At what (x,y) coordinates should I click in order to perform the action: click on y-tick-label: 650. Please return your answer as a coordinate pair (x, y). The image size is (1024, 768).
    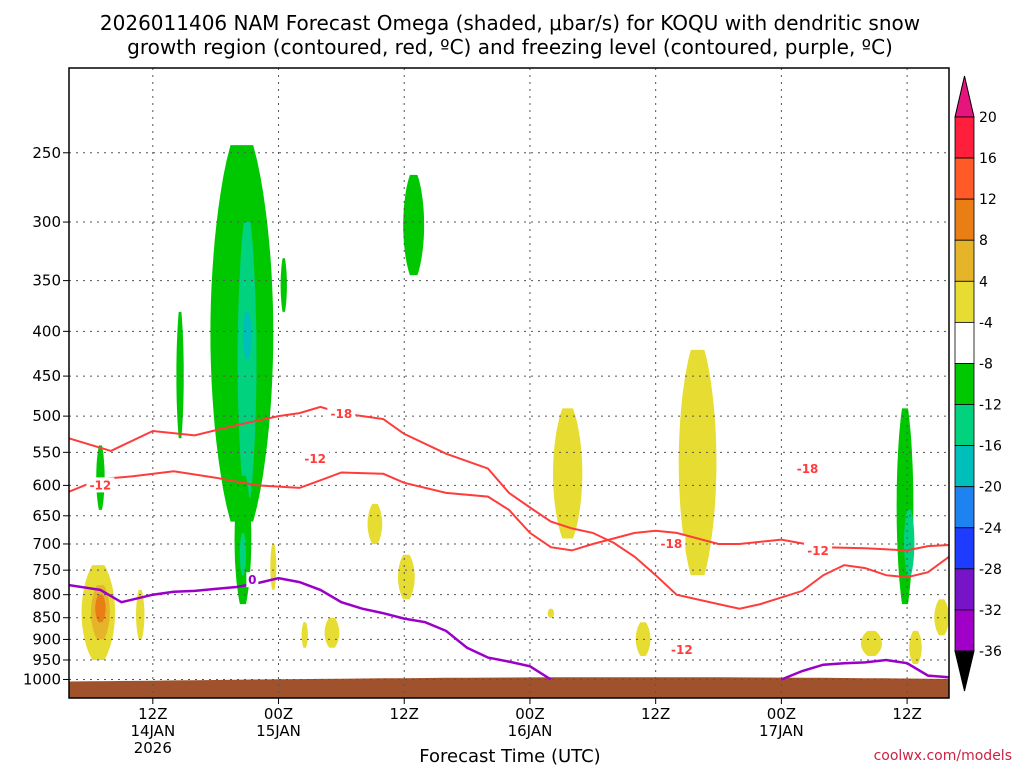
    Looking at the image, I should click on (46, 516).